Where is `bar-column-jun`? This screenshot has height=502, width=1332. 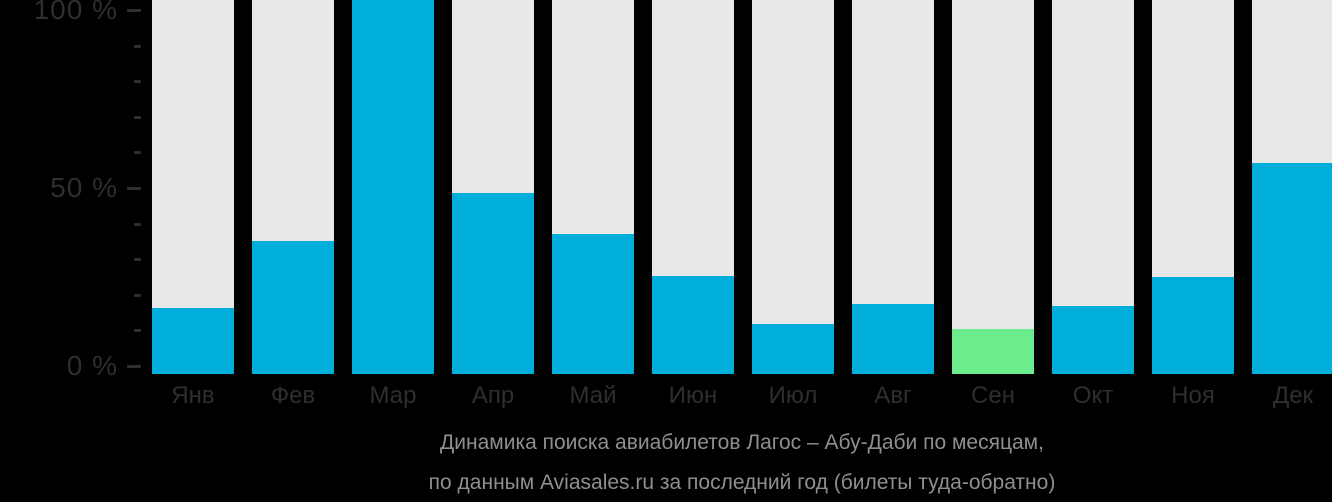
bar-column-jun is located at coordinates (693, 187).